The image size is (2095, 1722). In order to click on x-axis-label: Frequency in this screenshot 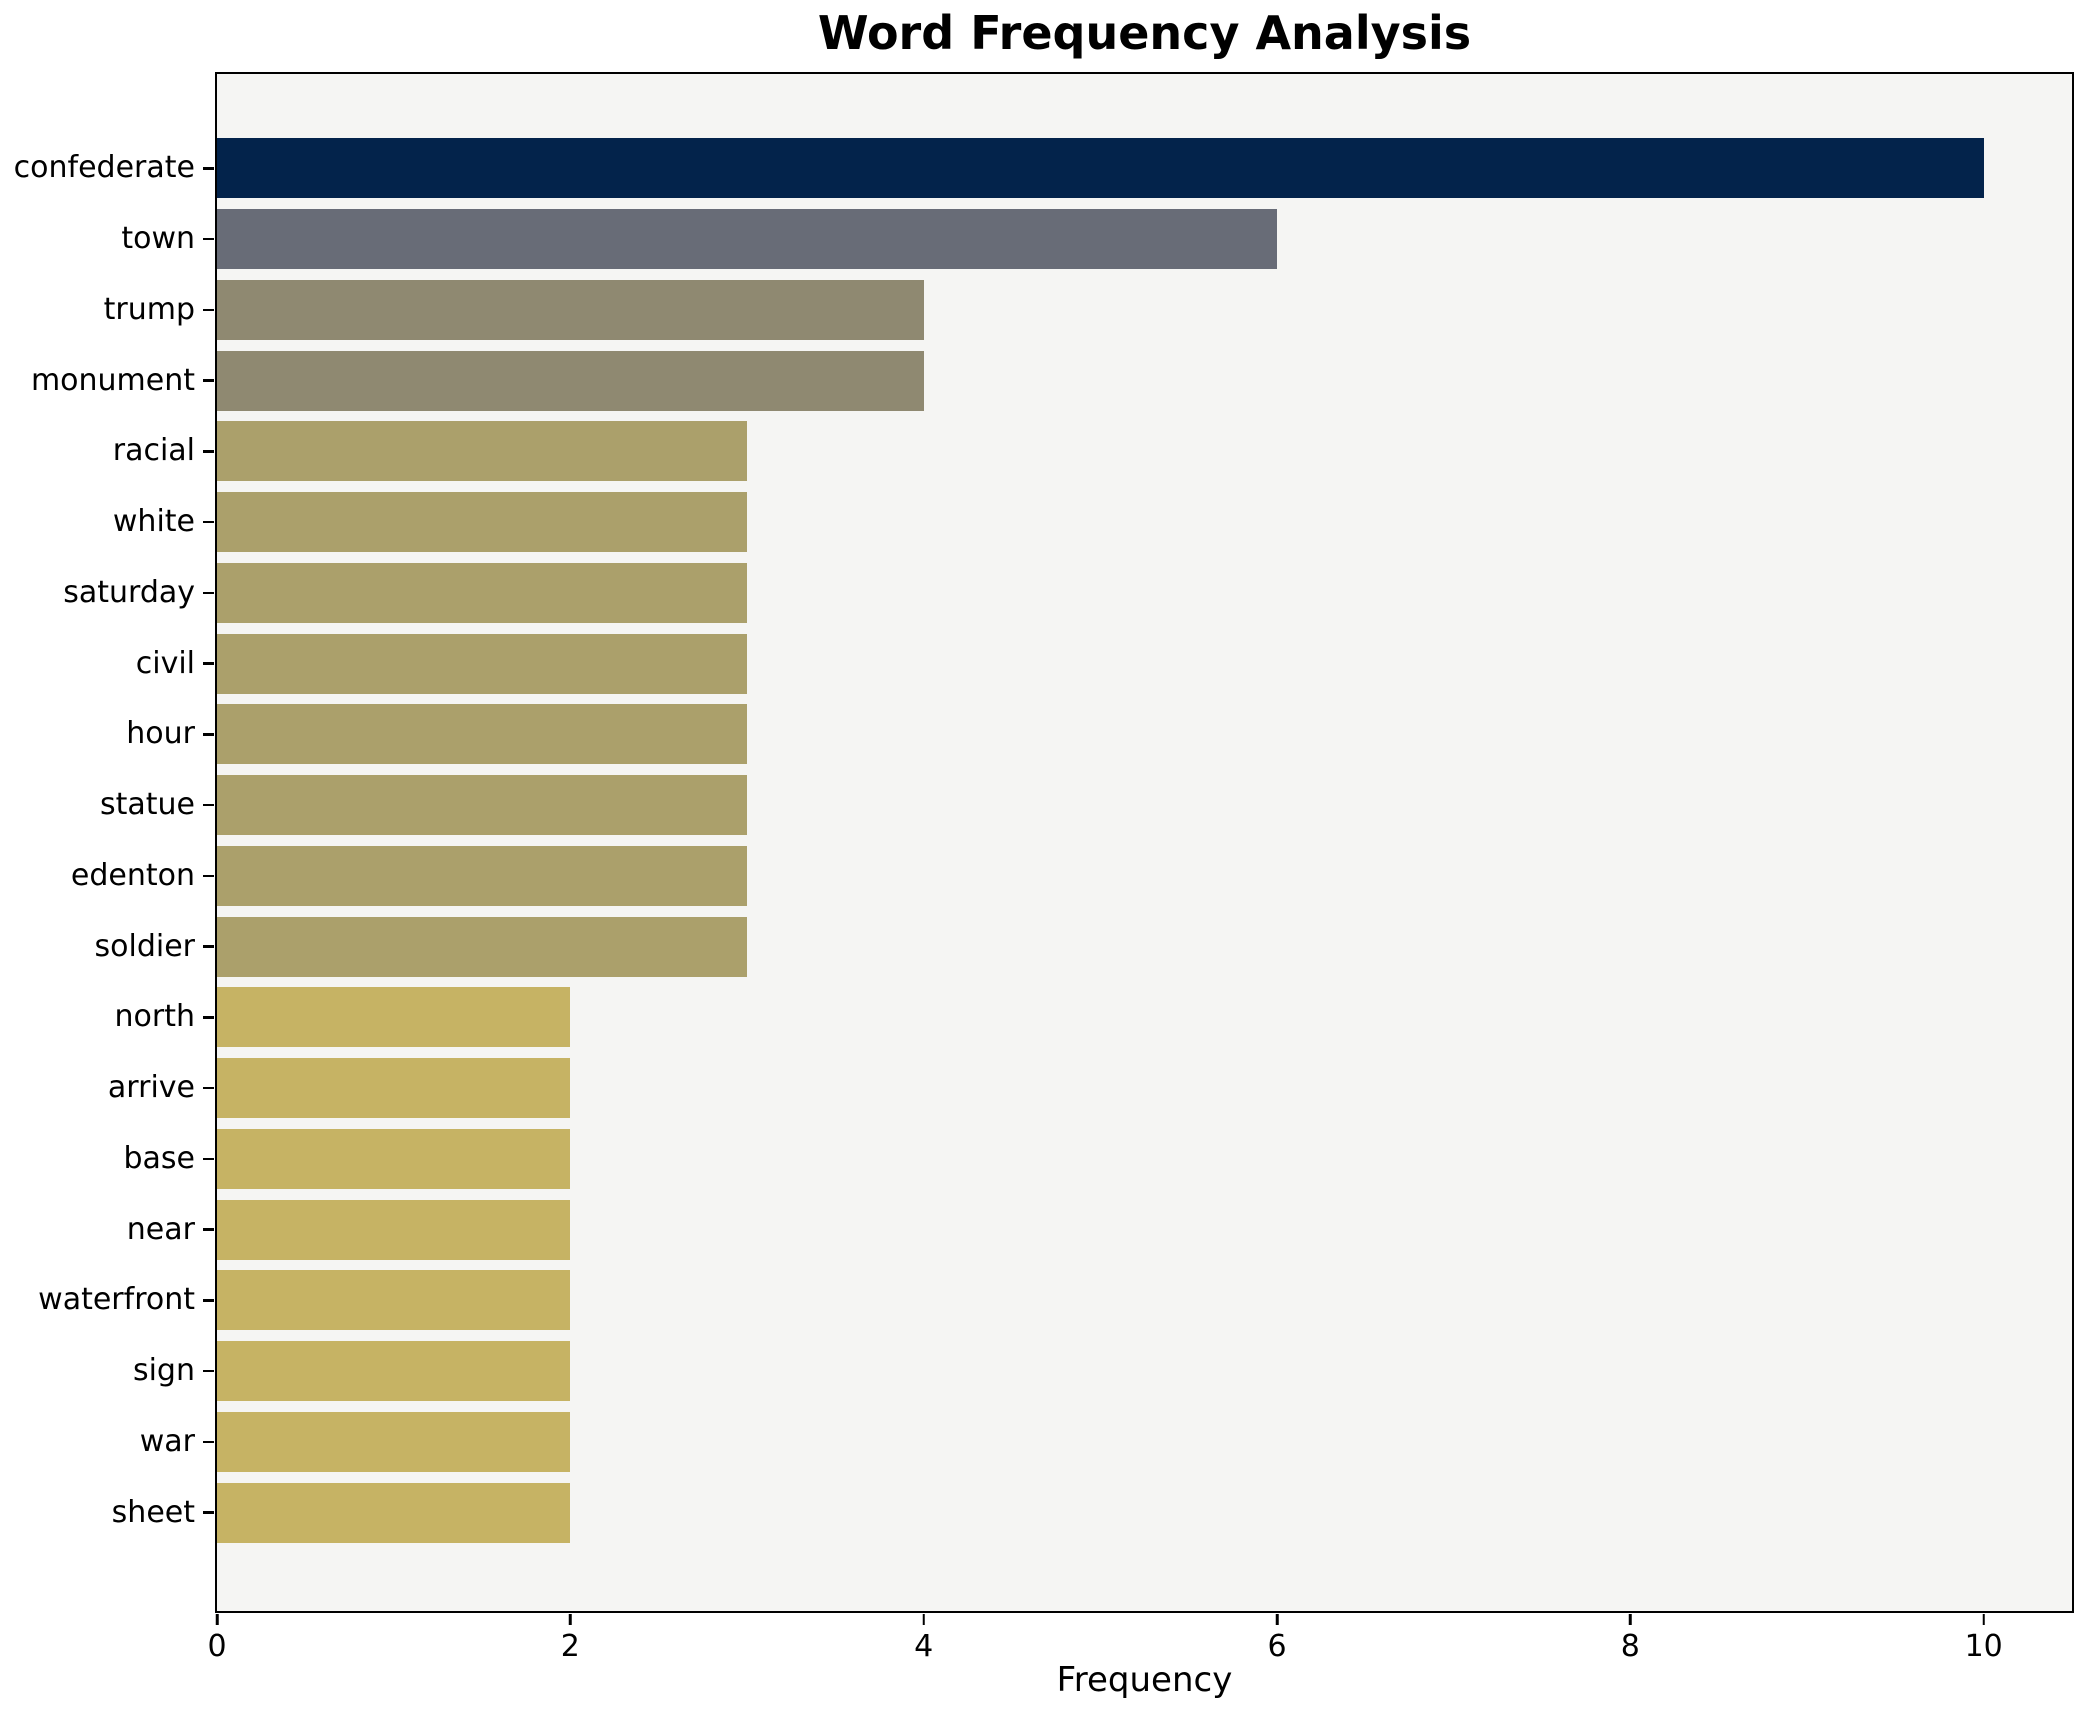, I will do `click(1144, 1680)`.